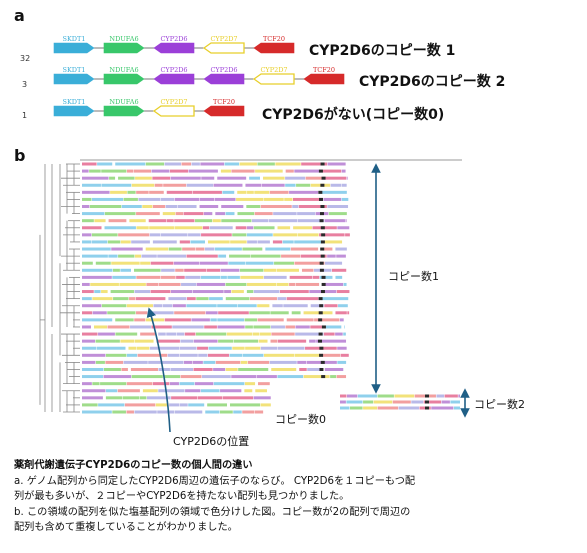  What do you see at coordinates (123, 39) in the screenshot?
I see `gene-label-ndufa6: NDUFA6` at bounding box center [123, 39].